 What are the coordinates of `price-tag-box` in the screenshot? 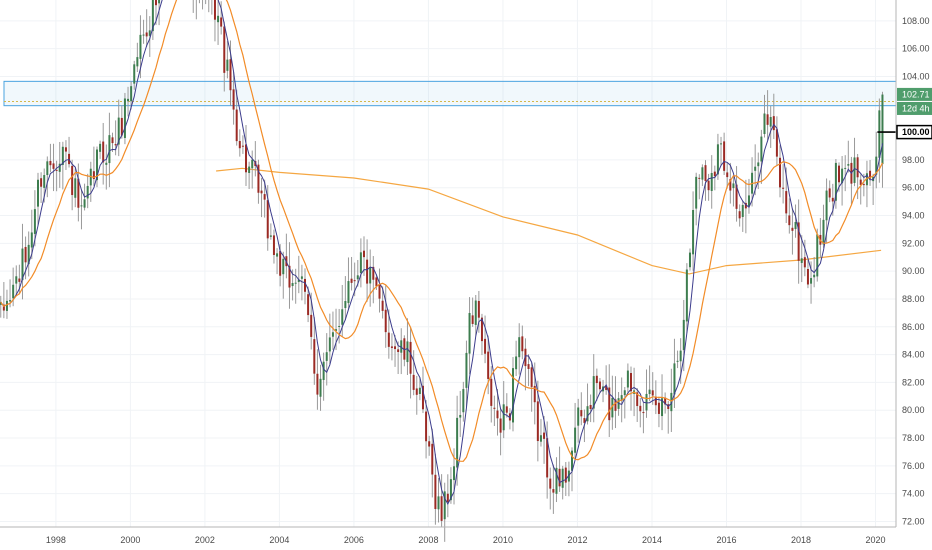 It's located at (914, 108).